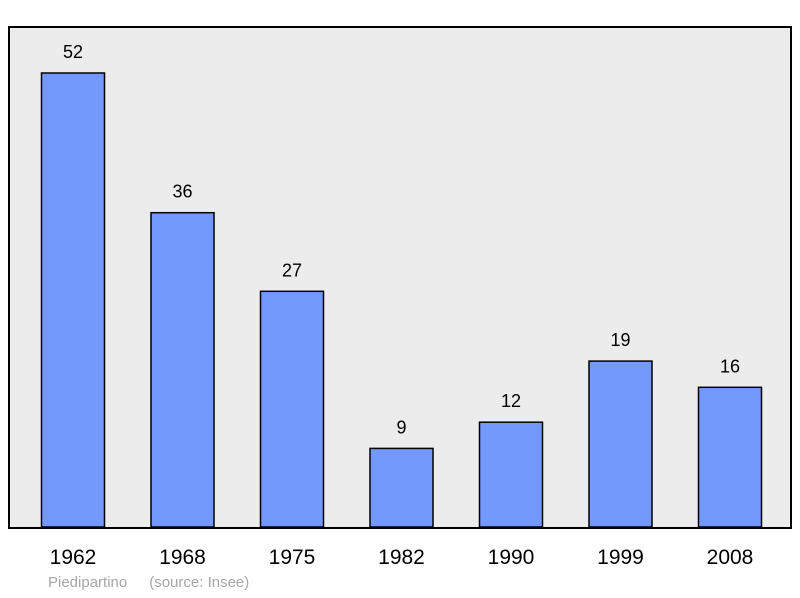  Describe the element at coordinates (292, 557) in the screenshot. I see `x-tick-label-1975: 1975` at that location.